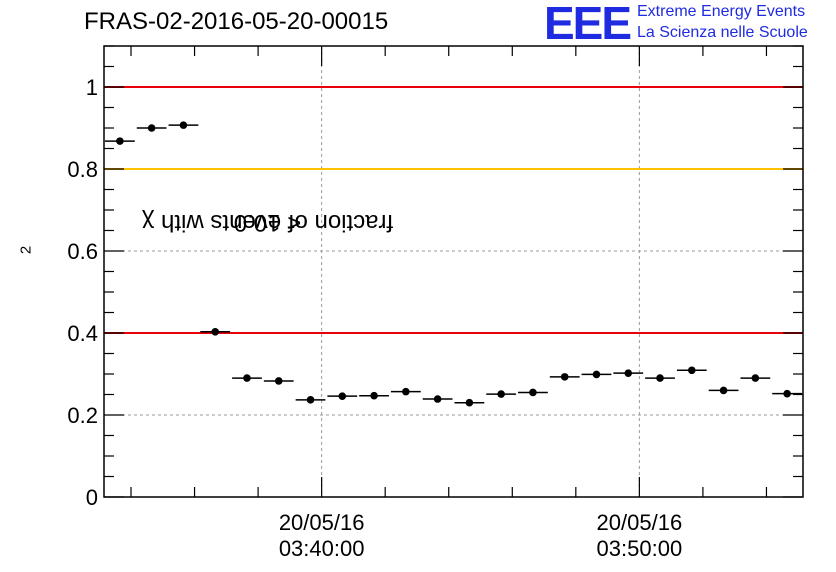 This screenshot has height=572, width=836. What do you see at coordinates (82, 415) in the screenshot?
I see `y-tick-label: 0.2` at bounding box center [82, 415].